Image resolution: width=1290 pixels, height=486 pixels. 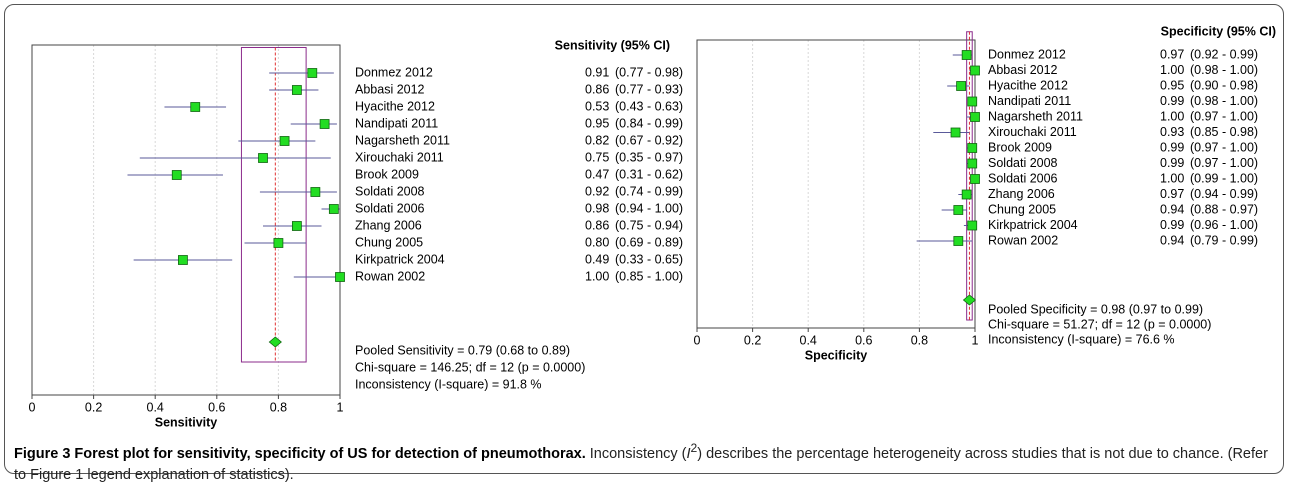 I want to click on plot-frame, so click(x=836, y=184).